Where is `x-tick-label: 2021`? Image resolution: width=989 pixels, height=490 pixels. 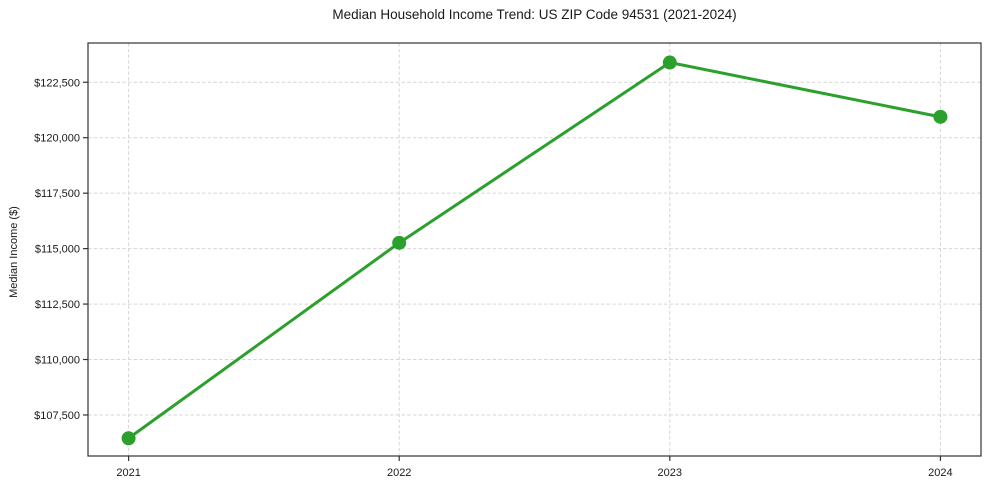 x-tick-label: 2021 is located at coordinates (128, 473).